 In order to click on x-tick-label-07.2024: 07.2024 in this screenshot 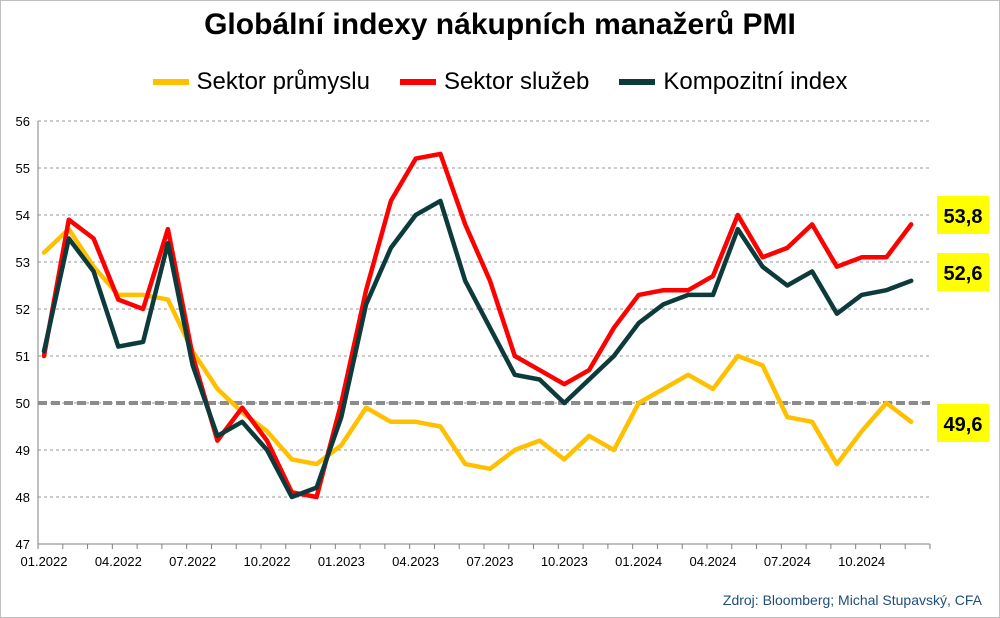, I will do `click(787, 561)`.